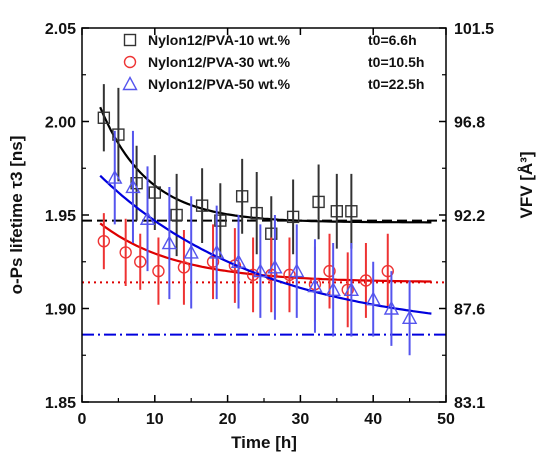 This screenshot has height=470, width=550. What do you see at coordinates (60, 310) in the screenshot?
I see `y-tick-label-left: 1.90` at bounding box center [60, 310].